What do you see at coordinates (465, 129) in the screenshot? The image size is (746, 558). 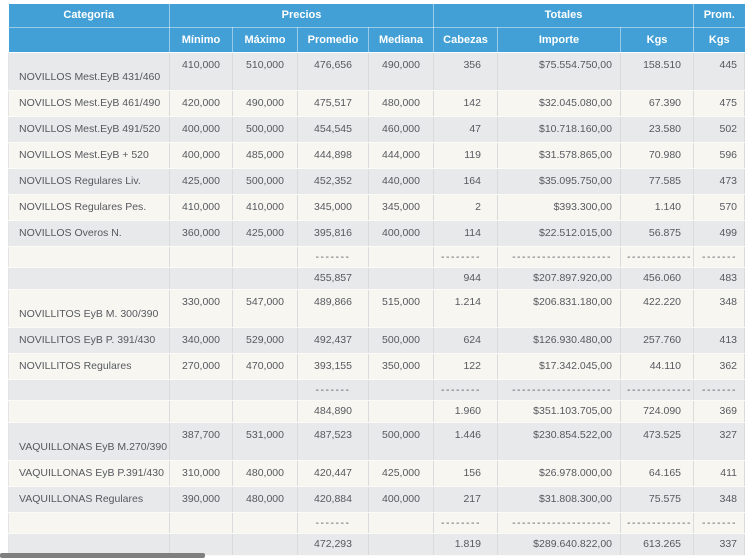 I see `cell-cabezas: 47` at bounding box center [465, 129].